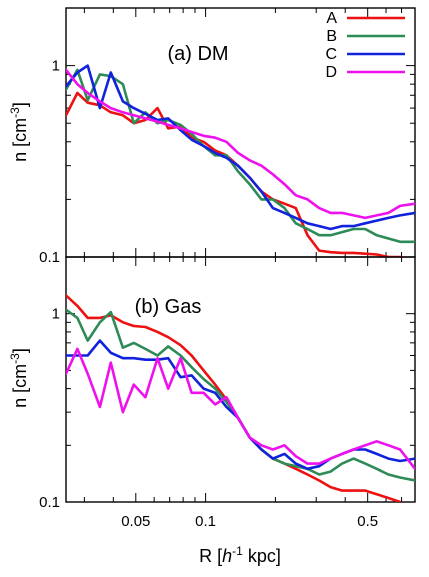 The height and width of the screenshot is (577, 429). Describe the element at coordinates (367, 521) in the screenshot. I see `x-tick-label: 0.5` at that location.